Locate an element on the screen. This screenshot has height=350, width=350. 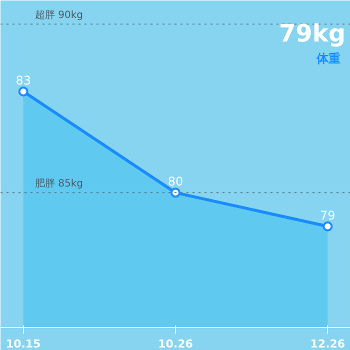
text: 体重 is located at coordinates (328, 59).